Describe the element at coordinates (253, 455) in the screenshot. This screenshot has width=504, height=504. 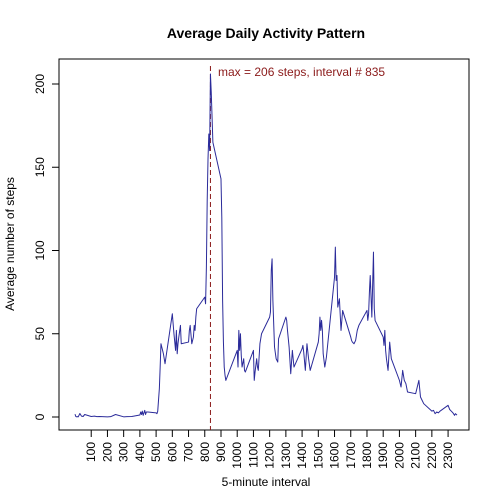
I see `x-tick-label: 1100` at that location.